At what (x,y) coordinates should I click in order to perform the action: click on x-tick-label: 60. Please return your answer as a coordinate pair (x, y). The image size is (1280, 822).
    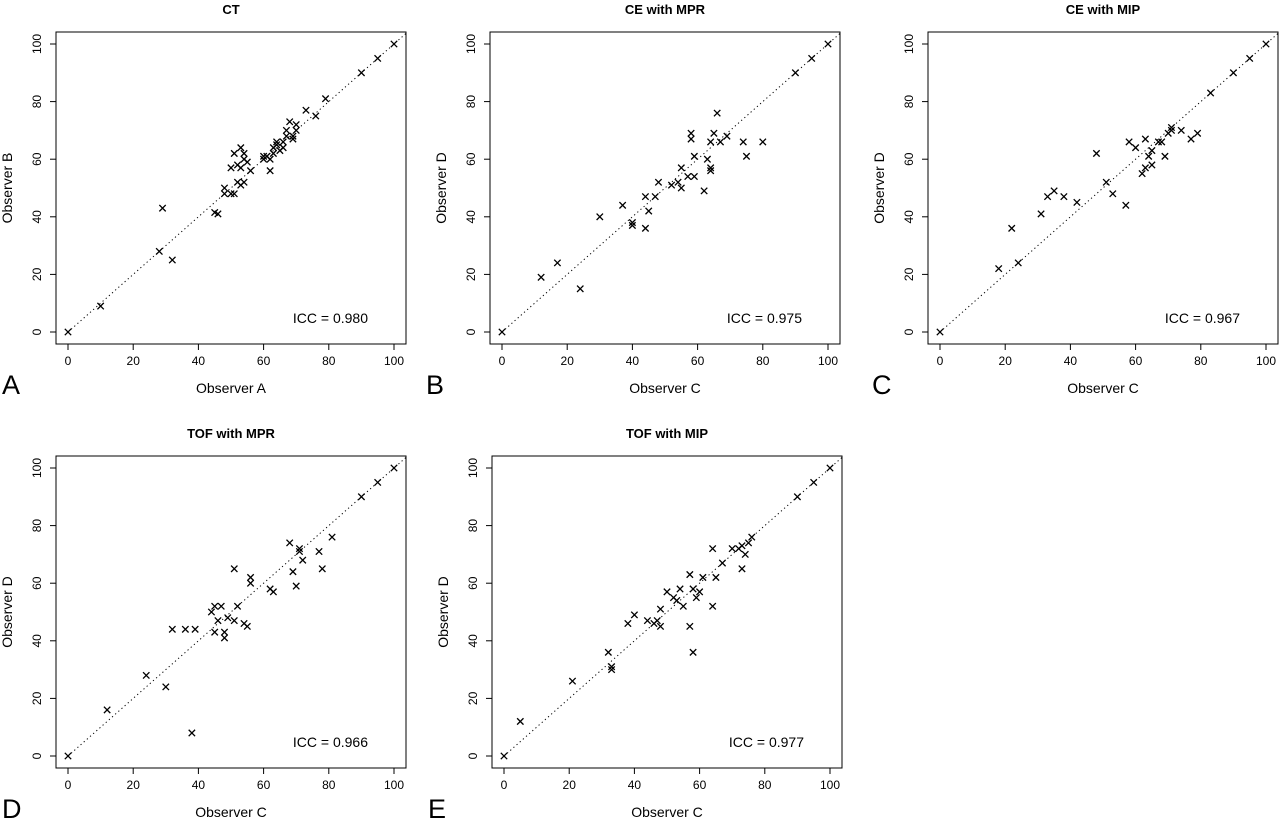
    Looking at the image, I should click on (264, 361).